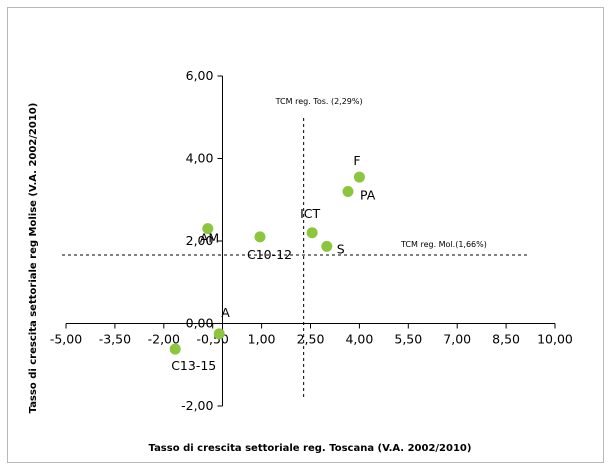  Describe the element at coordinates (209, 238) in the screenshot. I see `point-label-am: AM` at that location.